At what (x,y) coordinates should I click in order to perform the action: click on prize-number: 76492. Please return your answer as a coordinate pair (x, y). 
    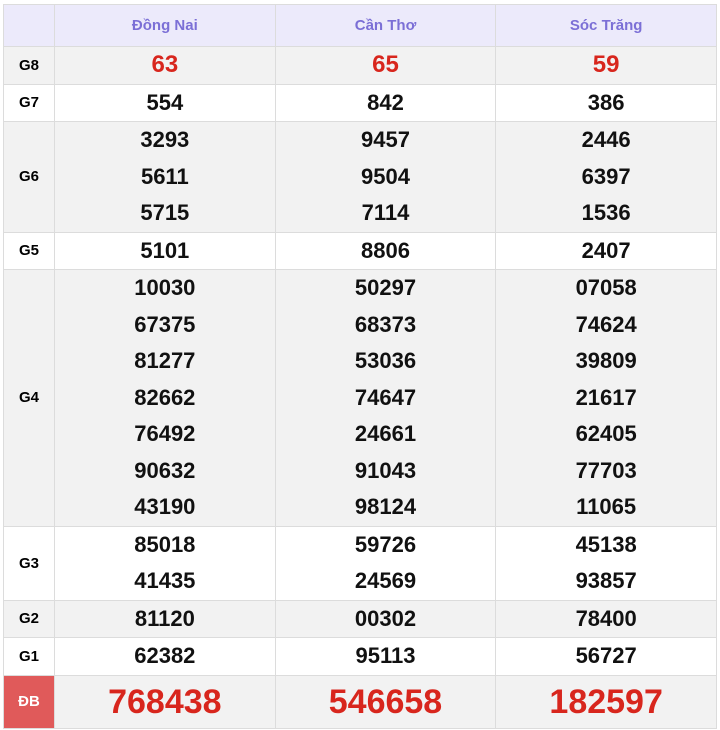
    Looking at the image, I should click on (165, 433).